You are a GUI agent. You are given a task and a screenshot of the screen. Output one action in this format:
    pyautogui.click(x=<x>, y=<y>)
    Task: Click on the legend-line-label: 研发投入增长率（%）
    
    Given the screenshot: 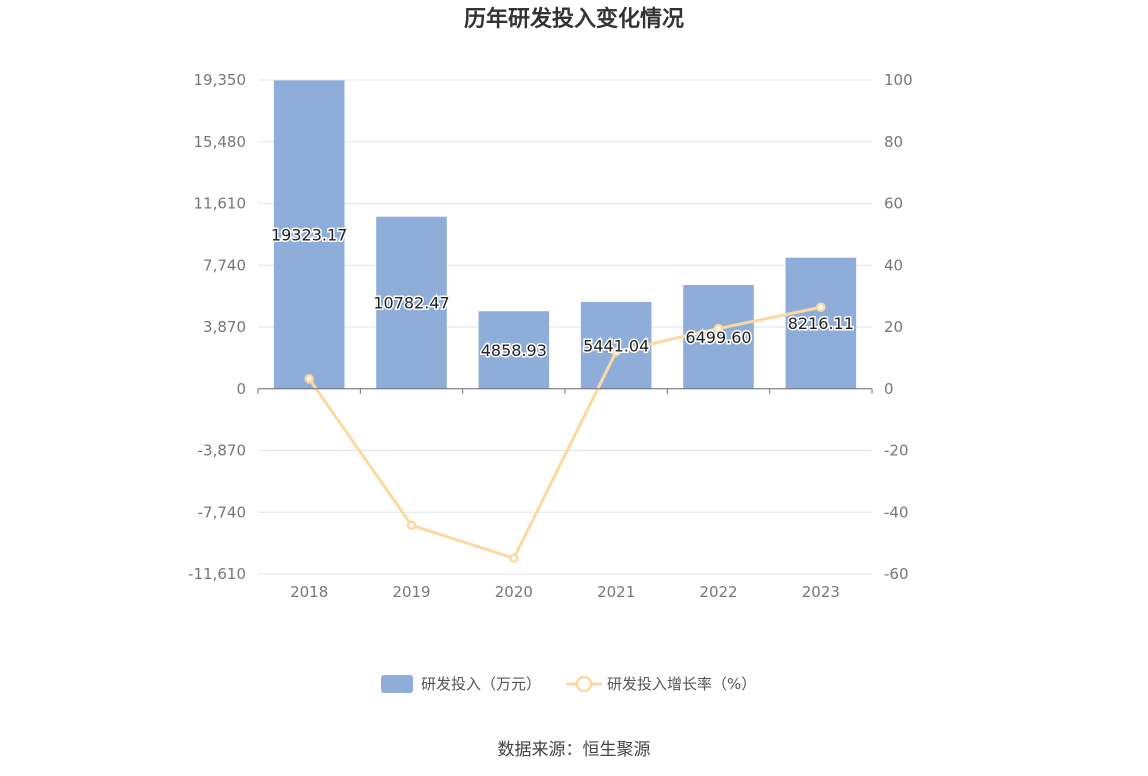 What is the action you would take?
    pyautogui.click(x=681, y=684)
    